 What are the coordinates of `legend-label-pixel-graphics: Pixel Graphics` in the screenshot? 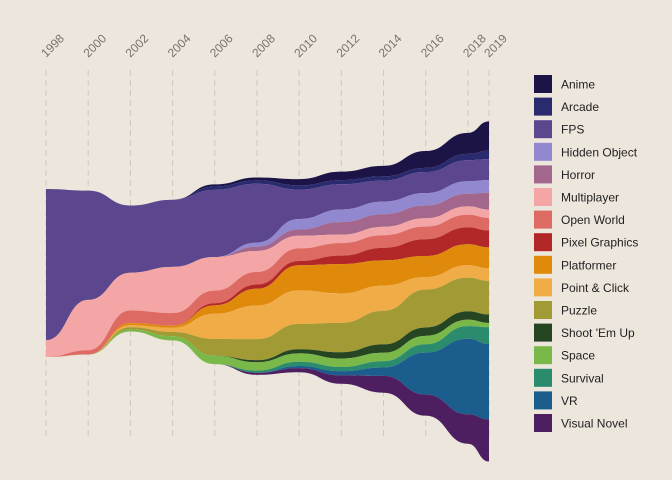 It's located at (599, 243).